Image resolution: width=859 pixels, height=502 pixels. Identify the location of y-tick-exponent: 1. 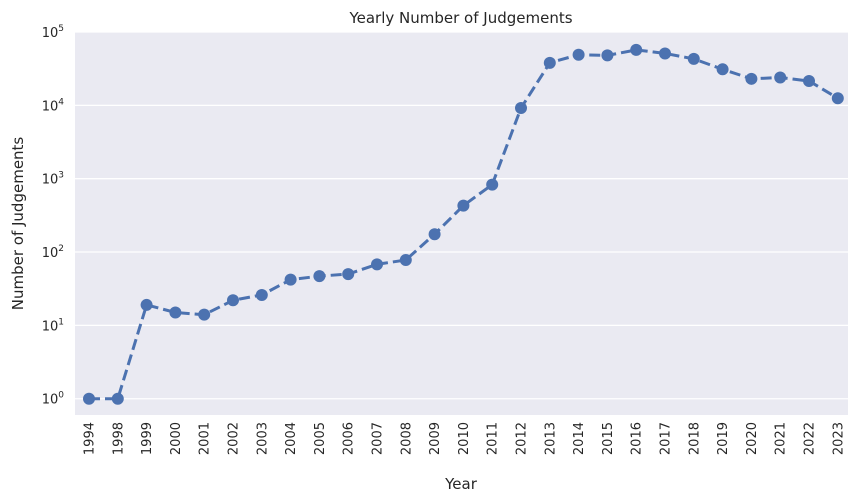
(61, 322).